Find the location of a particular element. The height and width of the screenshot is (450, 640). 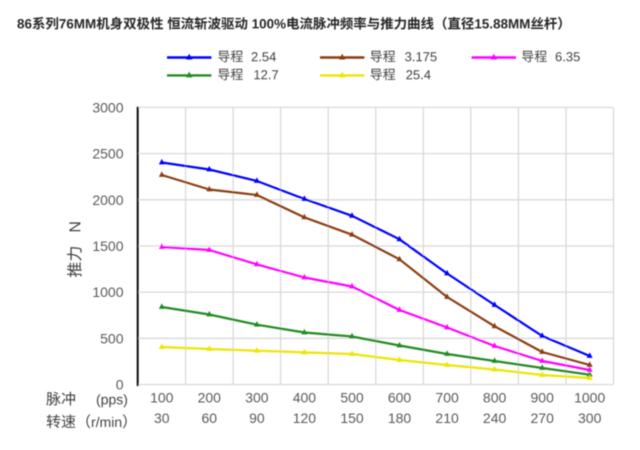

svg-text: 180 is located at coordinates (400, 418).